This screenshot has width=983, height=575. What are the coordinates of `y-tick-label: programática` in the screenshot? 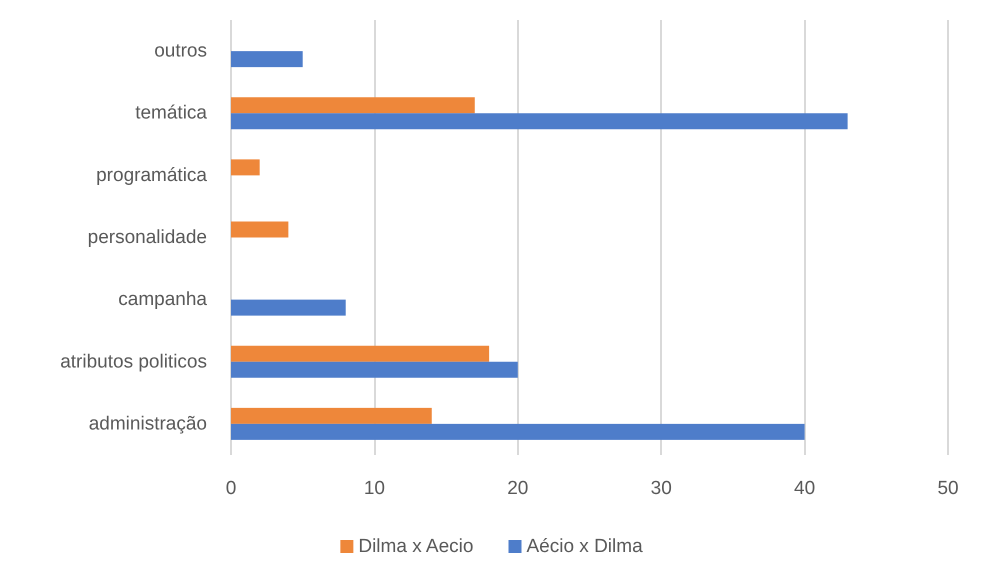 It's located at (152, 175).